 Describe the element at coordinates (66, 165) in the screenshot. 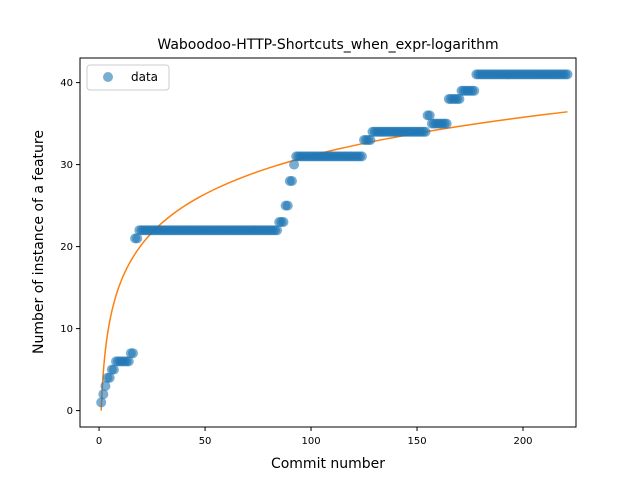

I see `y-tick-label: 30` at that location.